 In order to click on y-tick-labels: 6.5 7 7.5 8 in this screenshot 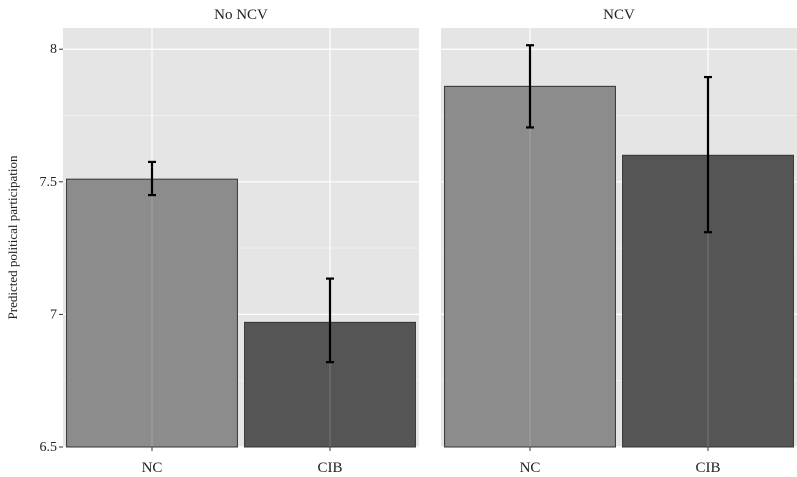, I will do `click(51, 248)`.